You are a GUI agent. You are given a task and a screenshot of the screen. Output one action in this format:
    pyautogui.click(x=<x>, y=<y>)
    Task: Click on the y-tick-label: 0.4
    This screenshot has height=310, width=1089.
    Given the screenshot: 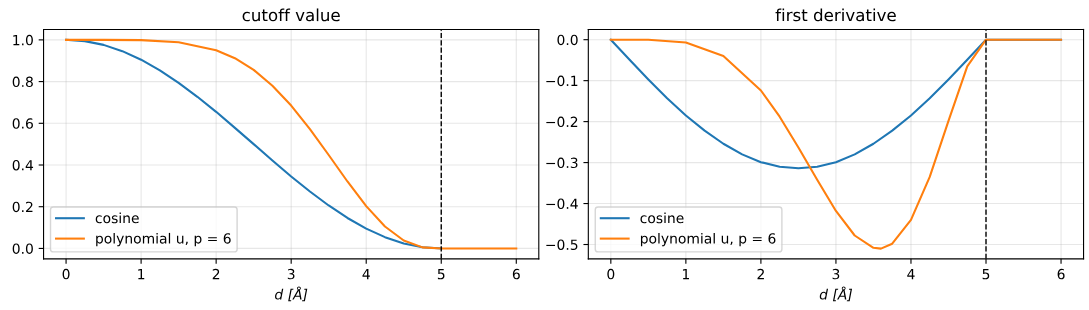 What is the action you would take?
    pyautogui.click(x=23, y=165)
    